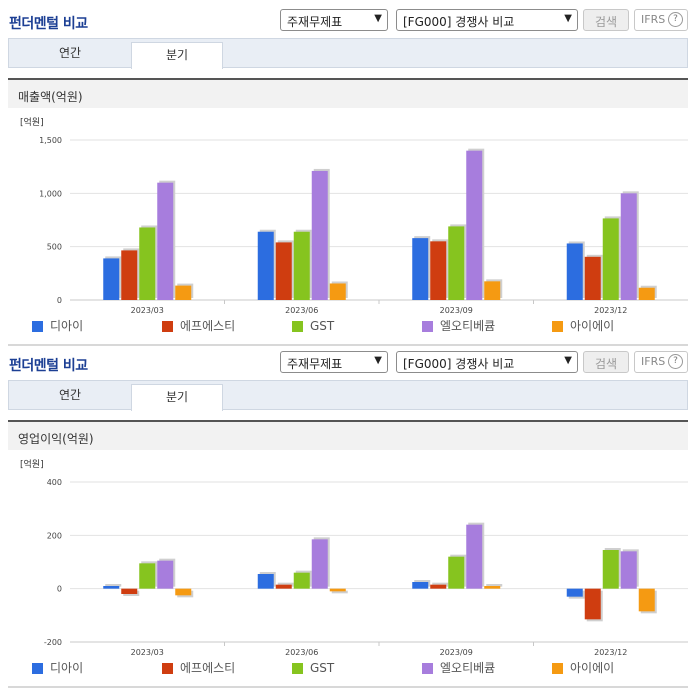 The width and height of the screenshot is (696, 688). I want to click on statement-type-value: 주재무제표, so click(315, 364).